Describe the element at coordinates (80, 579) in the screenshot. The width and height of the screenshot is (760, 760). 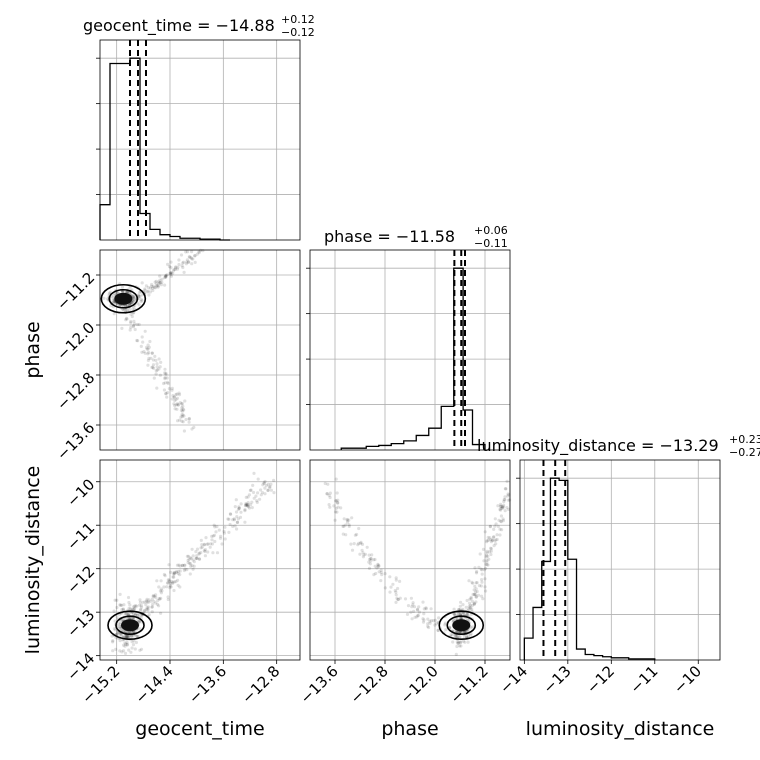
I see `y-tick-label: −12` at that location.